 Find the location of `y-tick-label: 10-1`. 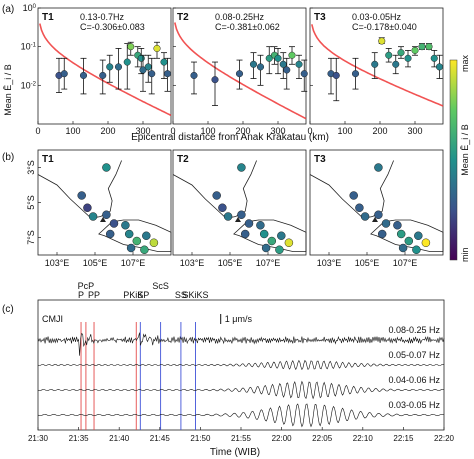

y-tick-label: 10-1 is located at coordinates (29, 47).